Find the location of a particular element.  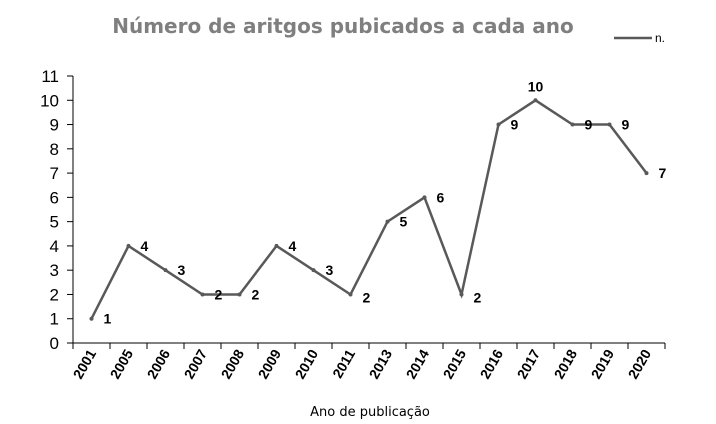

y-tick-label: 10 is located at coordinates (49, 100).